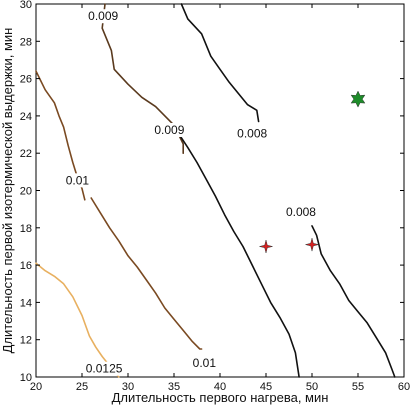  I want to click on contour-label-1-0: 0.008, so click(252, 133).